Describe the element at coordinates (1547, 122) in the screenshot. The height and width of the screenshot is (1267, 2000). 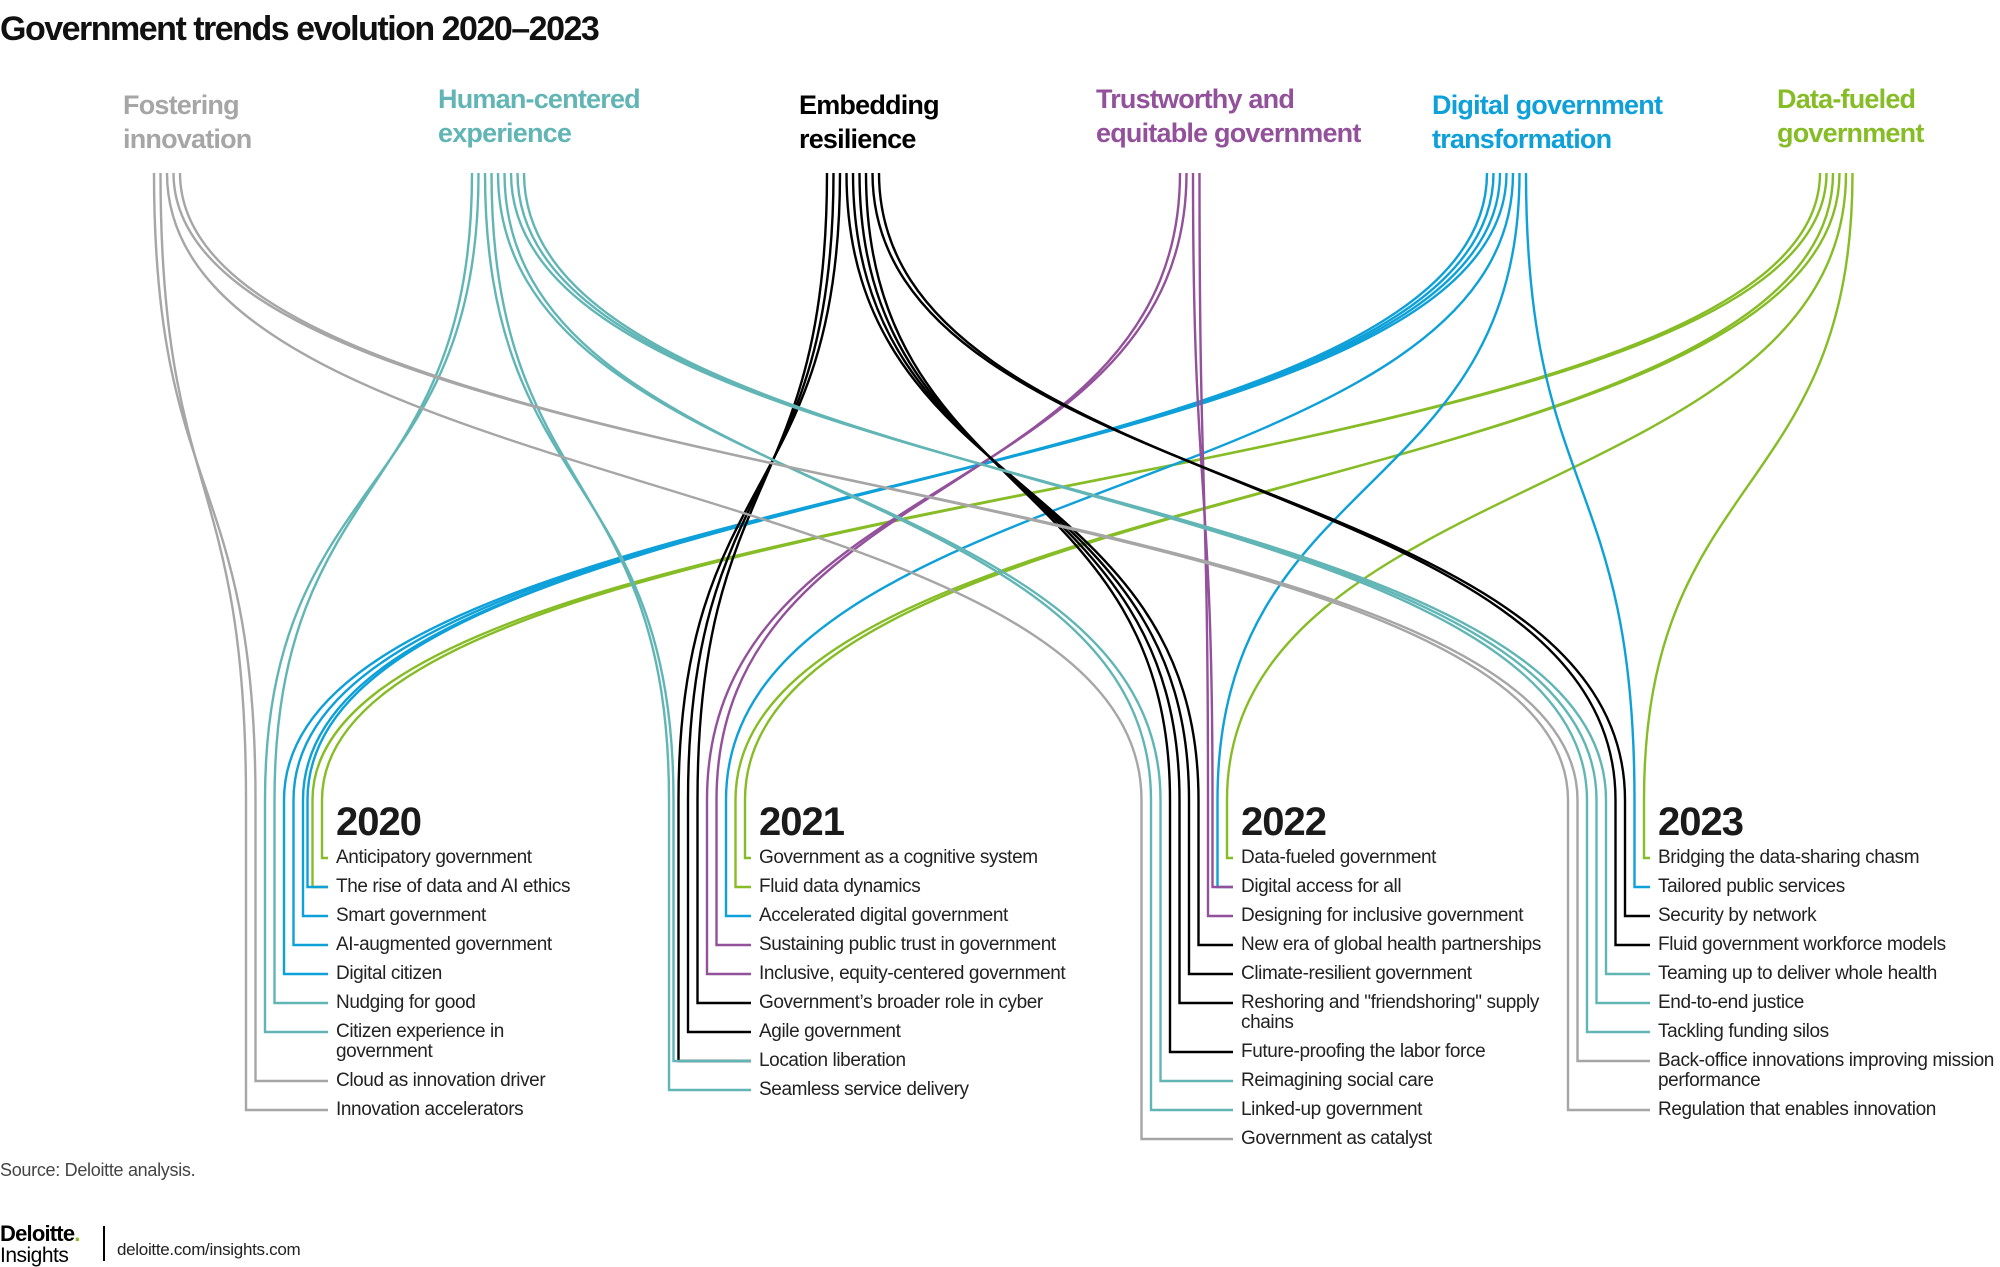
I see `theme-digital: Digital government transformation` at that location.